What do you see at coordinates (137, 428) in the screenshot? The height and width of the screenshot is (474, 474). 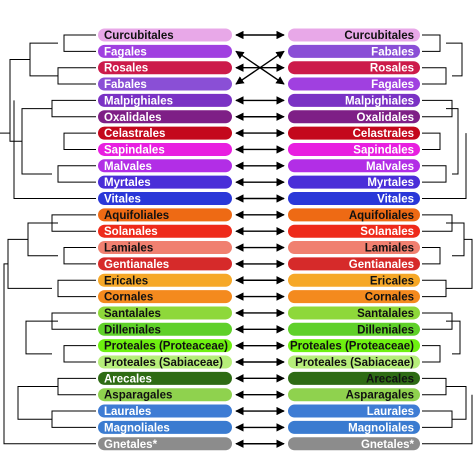 I see `left-pill-label: Magnoliales` at bounding box center [137, 428].